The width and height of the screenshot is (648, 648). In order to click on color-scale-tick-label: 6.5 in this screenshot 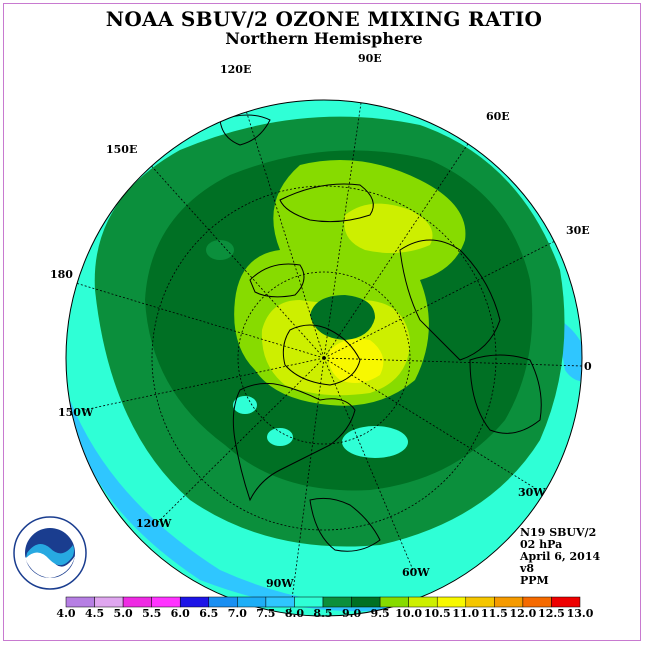, I will do `click(209, 613)`.